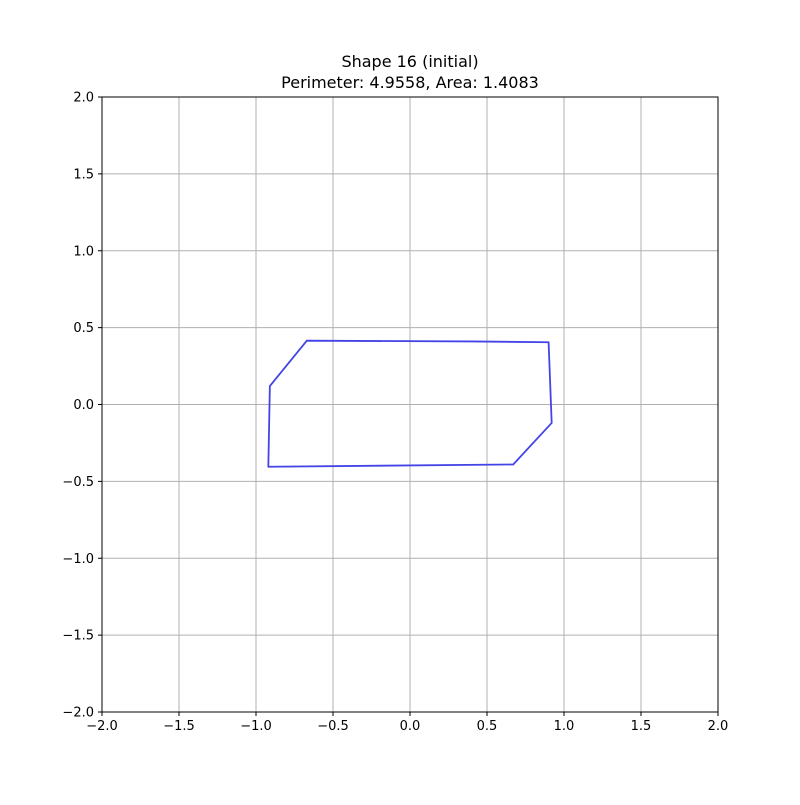  Describe the element at coordinates (83, 174) in the screenshot. I see `y-tick-label: 1.5` at that location.